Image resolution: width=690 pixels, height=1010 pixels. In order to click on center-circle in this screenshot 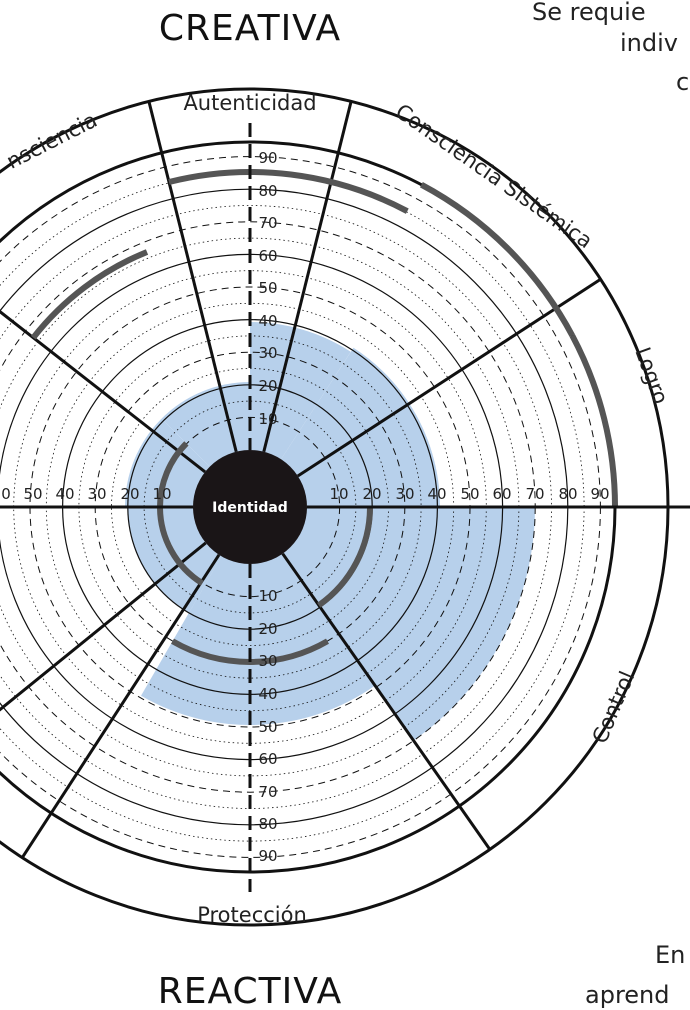, I will do `click(250, 507)`.